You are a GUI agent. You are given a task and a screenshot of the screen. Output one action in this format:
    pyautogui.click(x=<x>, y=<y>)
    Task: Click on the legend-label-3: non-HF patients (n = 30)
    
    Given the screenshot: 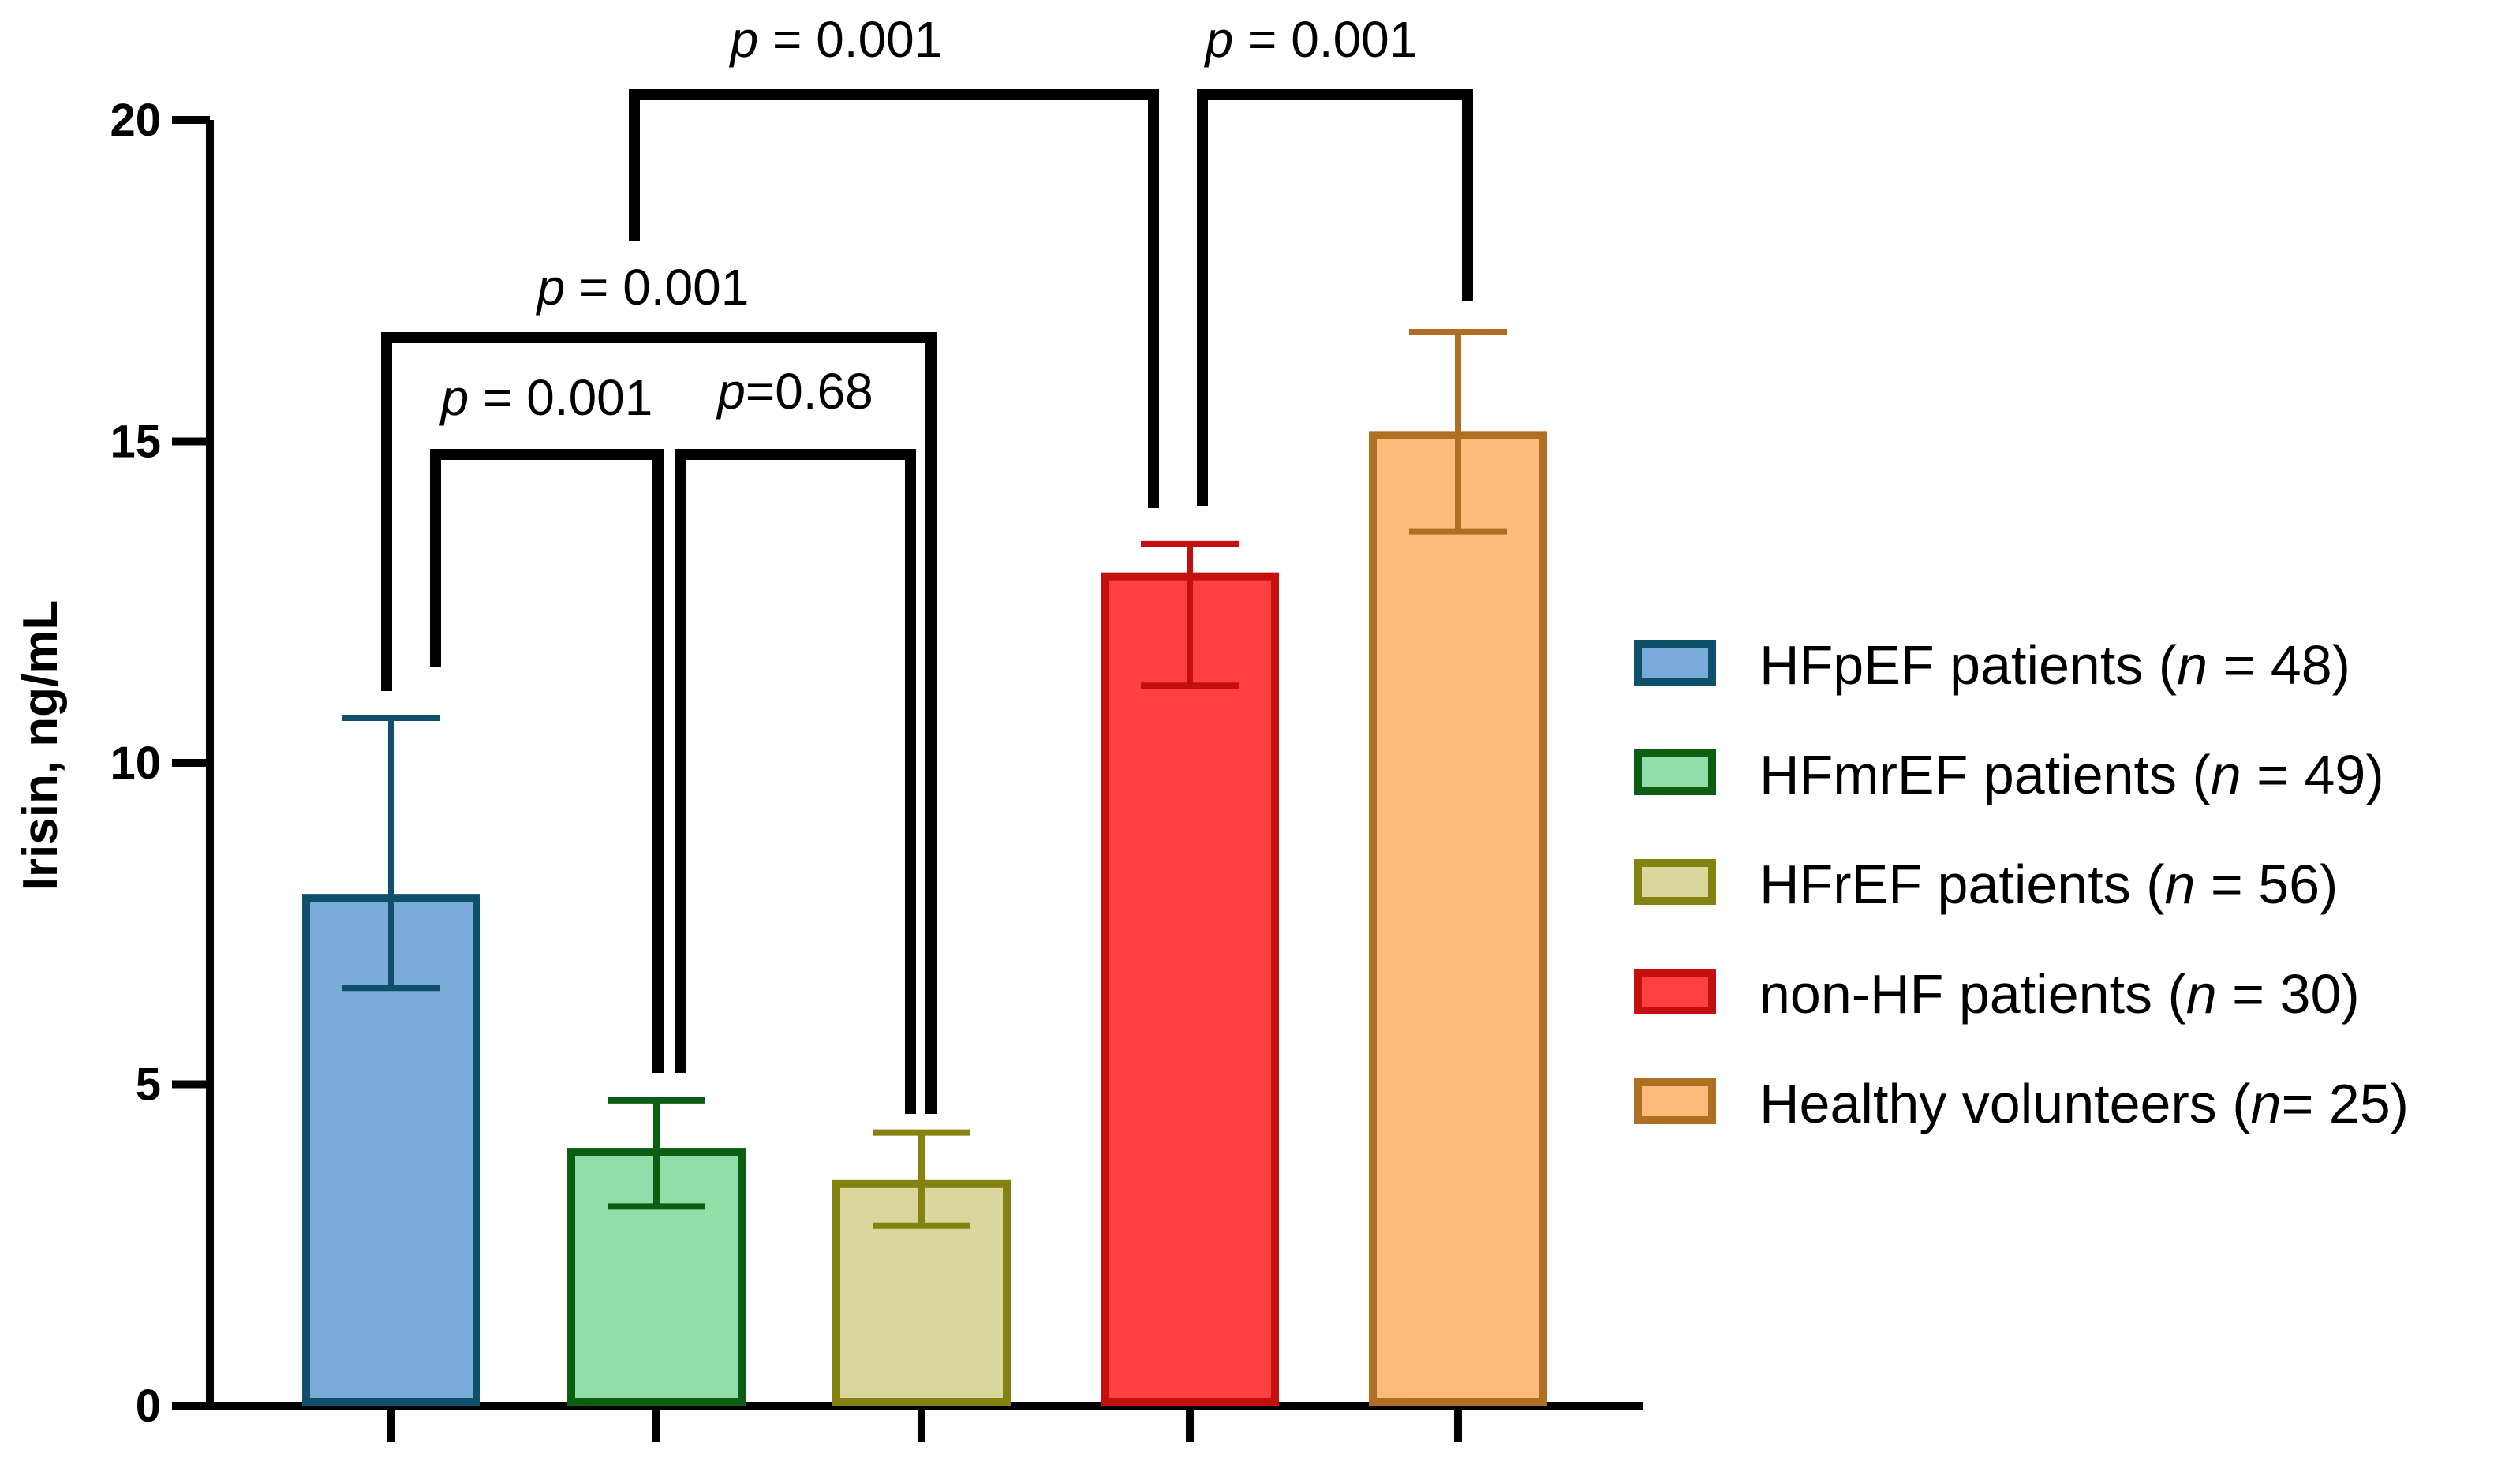 What is the action you would take?
    pyautogui.click(x=2059, y=994)
    